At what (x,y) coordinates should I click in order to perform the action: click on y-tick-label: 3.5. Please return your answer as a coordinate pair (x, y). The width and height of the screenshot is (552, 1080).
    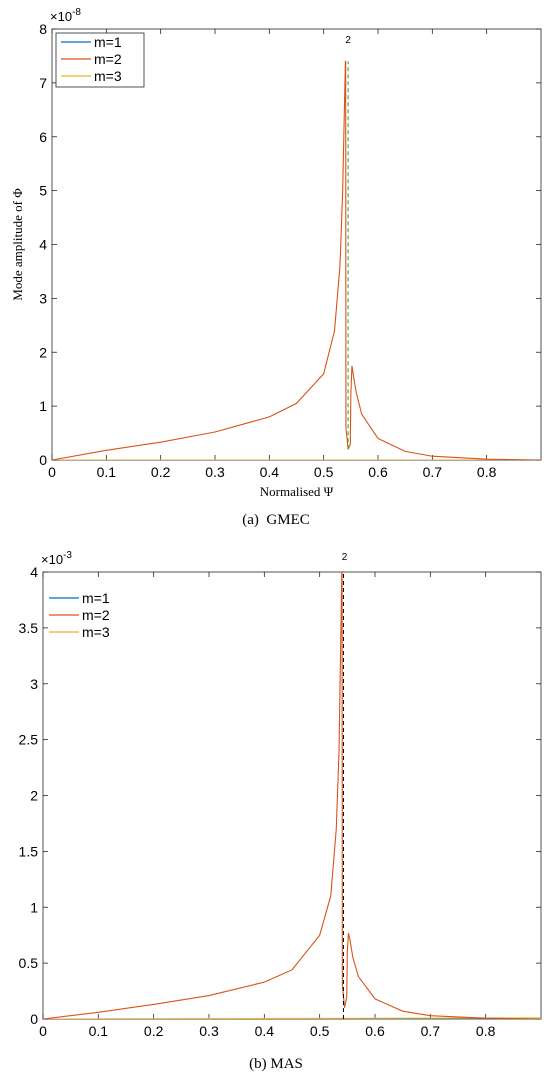
    Looking at the image, I should click on (29, 628).